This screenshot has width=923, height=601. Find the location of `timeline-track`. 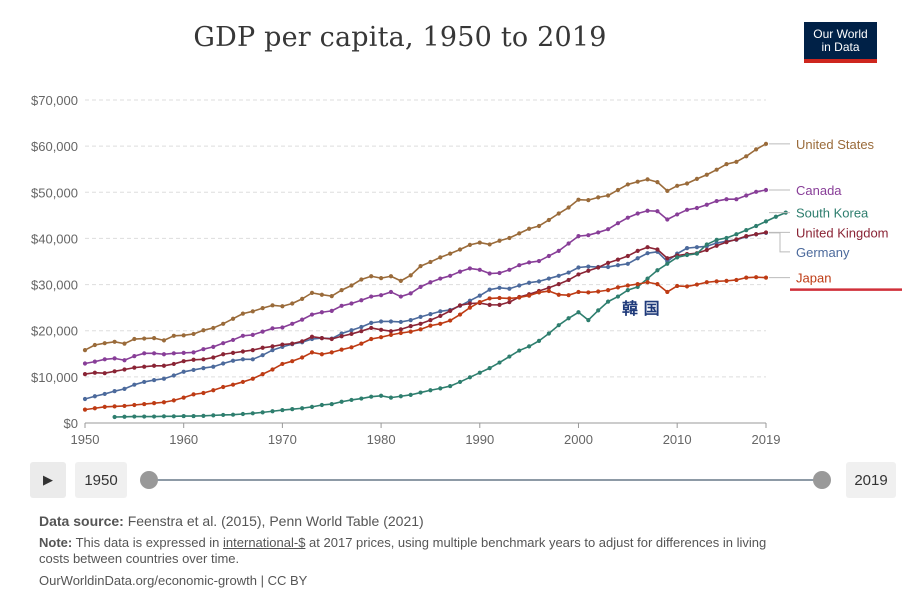

timeline-track is located at coordinates (485, 480).